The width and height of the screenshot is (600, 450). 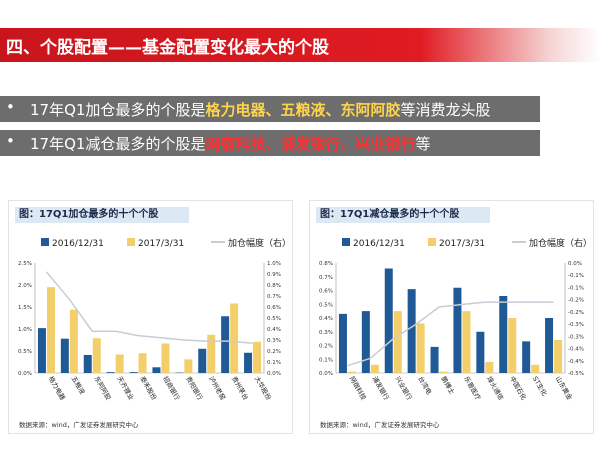 What do you see at coordinates (403, 215) in the screenshot?
I see `chart-title: 图：17Q1减仓最多的十个个股` at bounding box center [403, 215].